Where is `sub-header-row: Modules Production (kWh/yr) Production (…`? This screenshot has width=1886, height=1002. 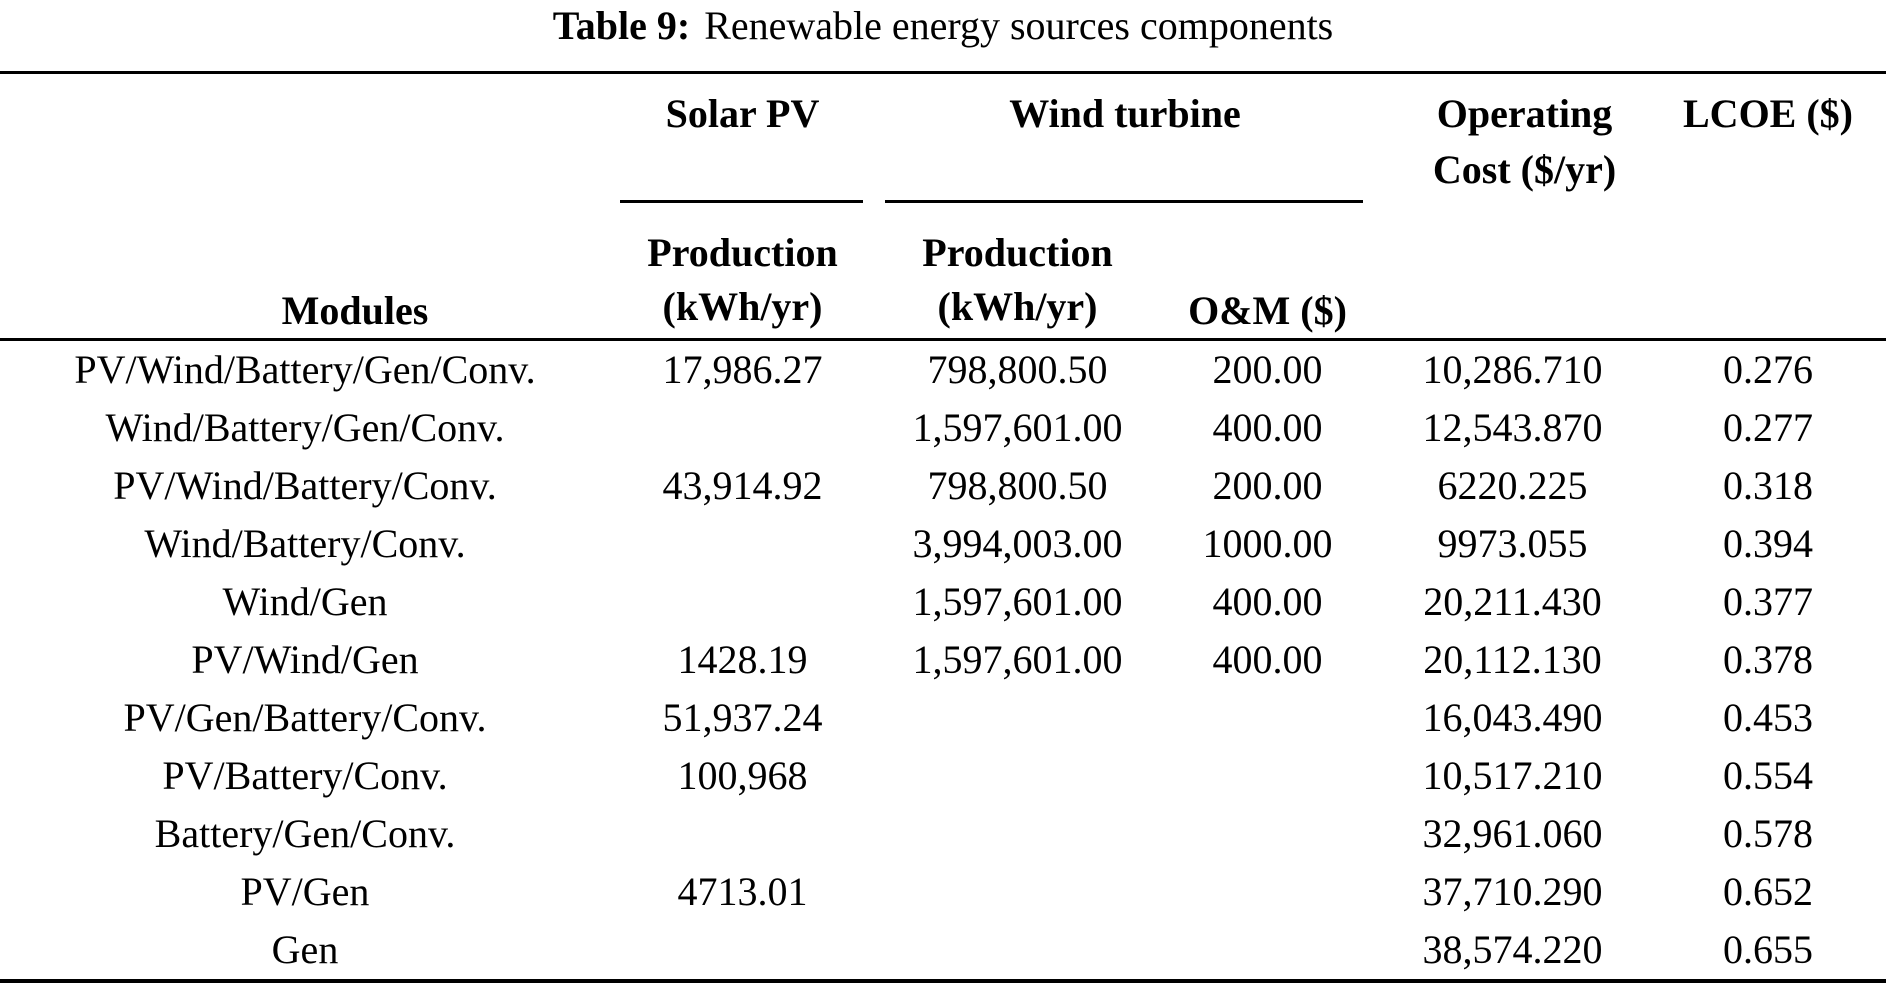
sub-header-row: Modules Production (kWh/yr) Production (… is located at coordinates (943, 271).